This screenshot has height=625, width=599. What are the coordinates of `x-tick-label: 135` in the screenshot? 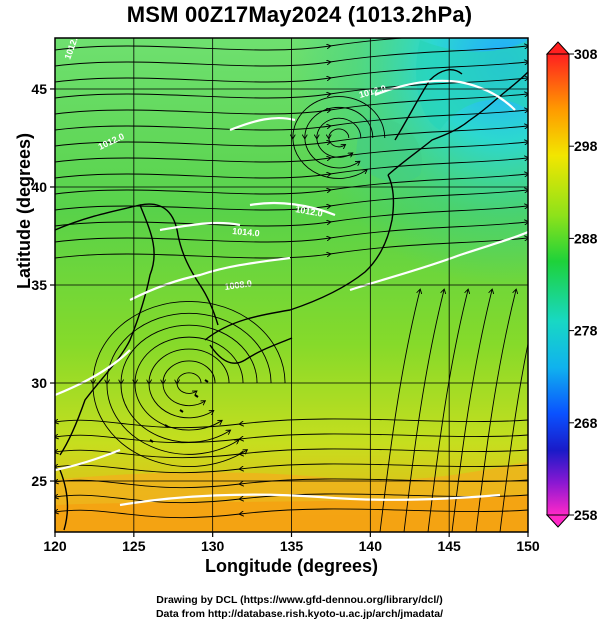 It's located at (292, 546).